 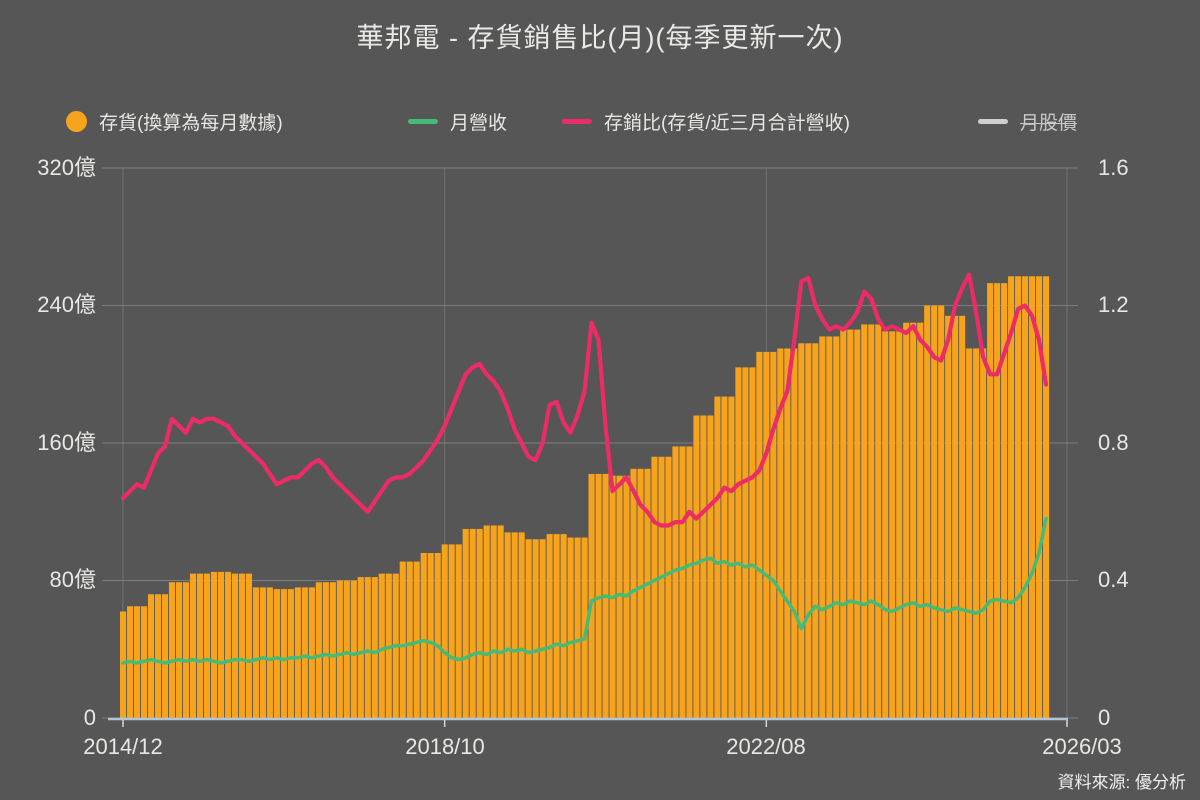 I want to click on x-axis-tick-2022-08: 2022/08, so click(x=766, y=746).